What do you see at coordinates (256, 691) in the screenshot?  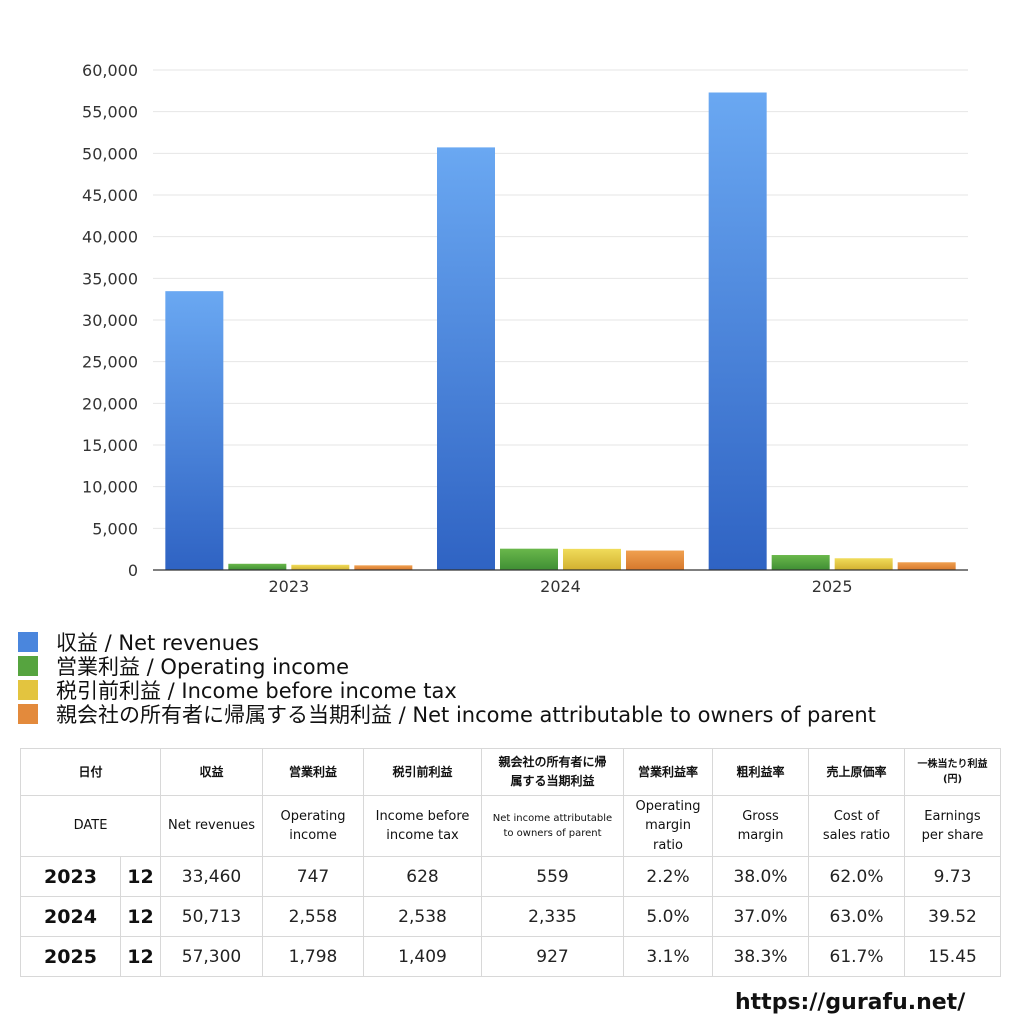 I see `legend-label-income-before-tax: 税引前利益 / Income before income tax` at bounding box center [256, 691].